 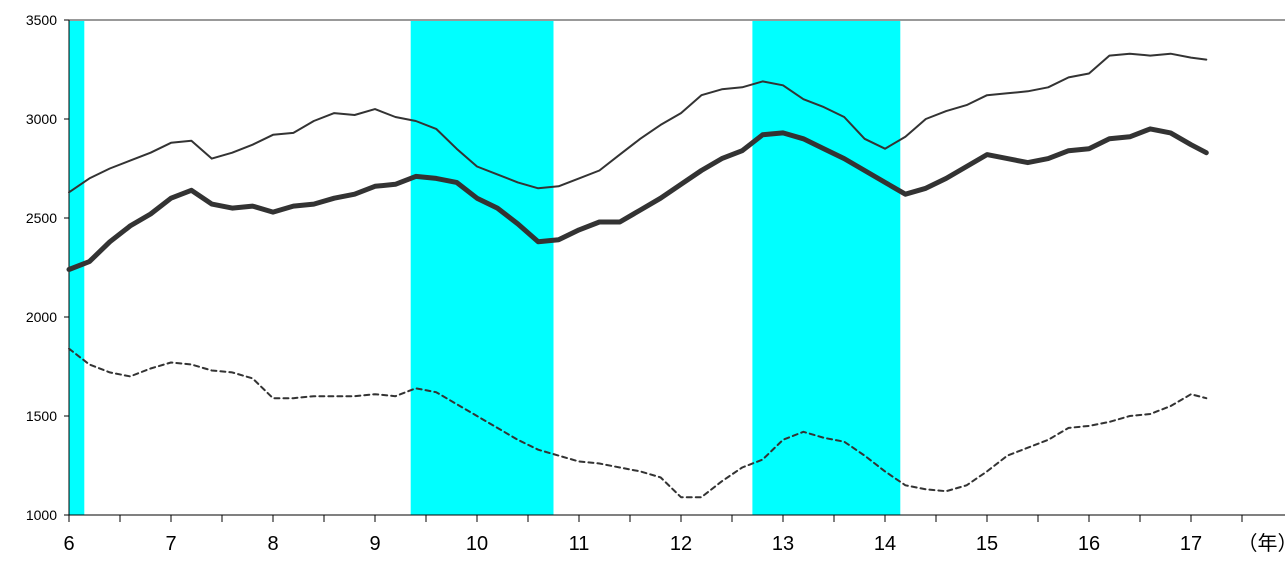 I want to click on x-tick-label: 12, so click(x=681, y=544).